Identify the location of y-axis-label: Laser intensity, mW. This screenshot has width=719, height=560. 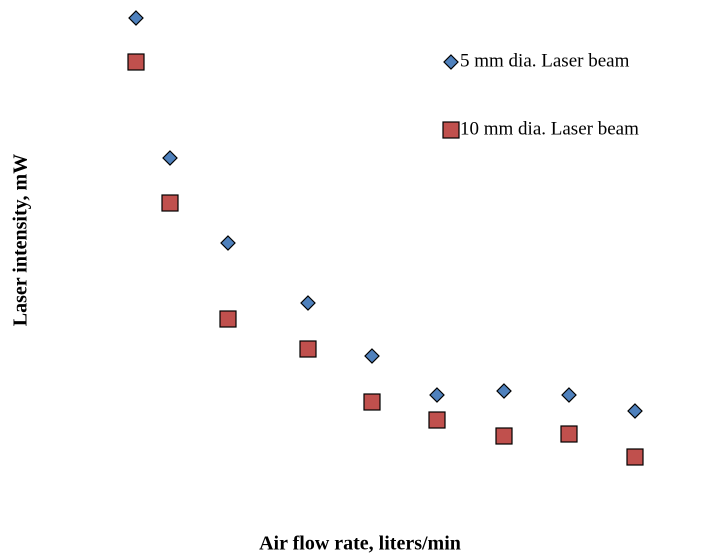
(21, 240).